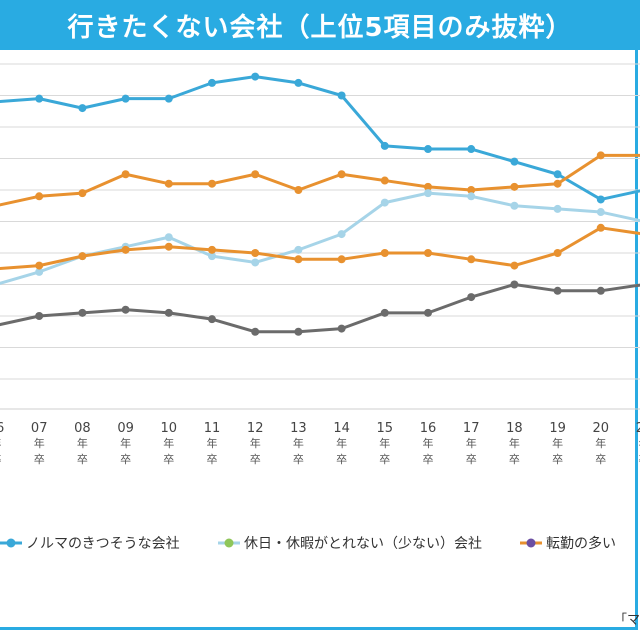 Image resolution: width=640 pixels, height=640 pixels. Describe the element at coordinates (255, 428) in the screenshot. I see `x-tick-label: 12` at that location.